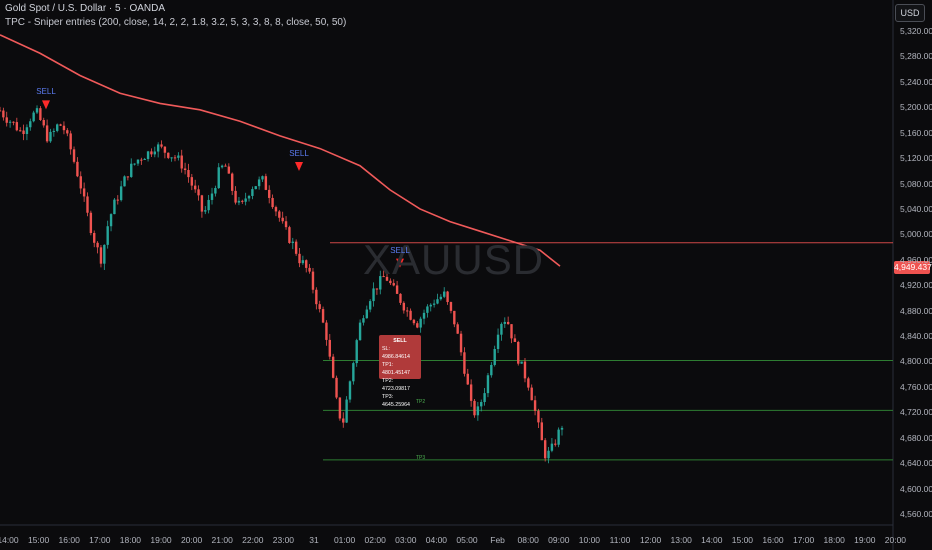 Image resolution: width=932 pixels, height=550 pixels. What do you see at coordinates (589, 540) in the screenshot?
I see `time-tick-label: 10:00` at bounding box center [589, 540].